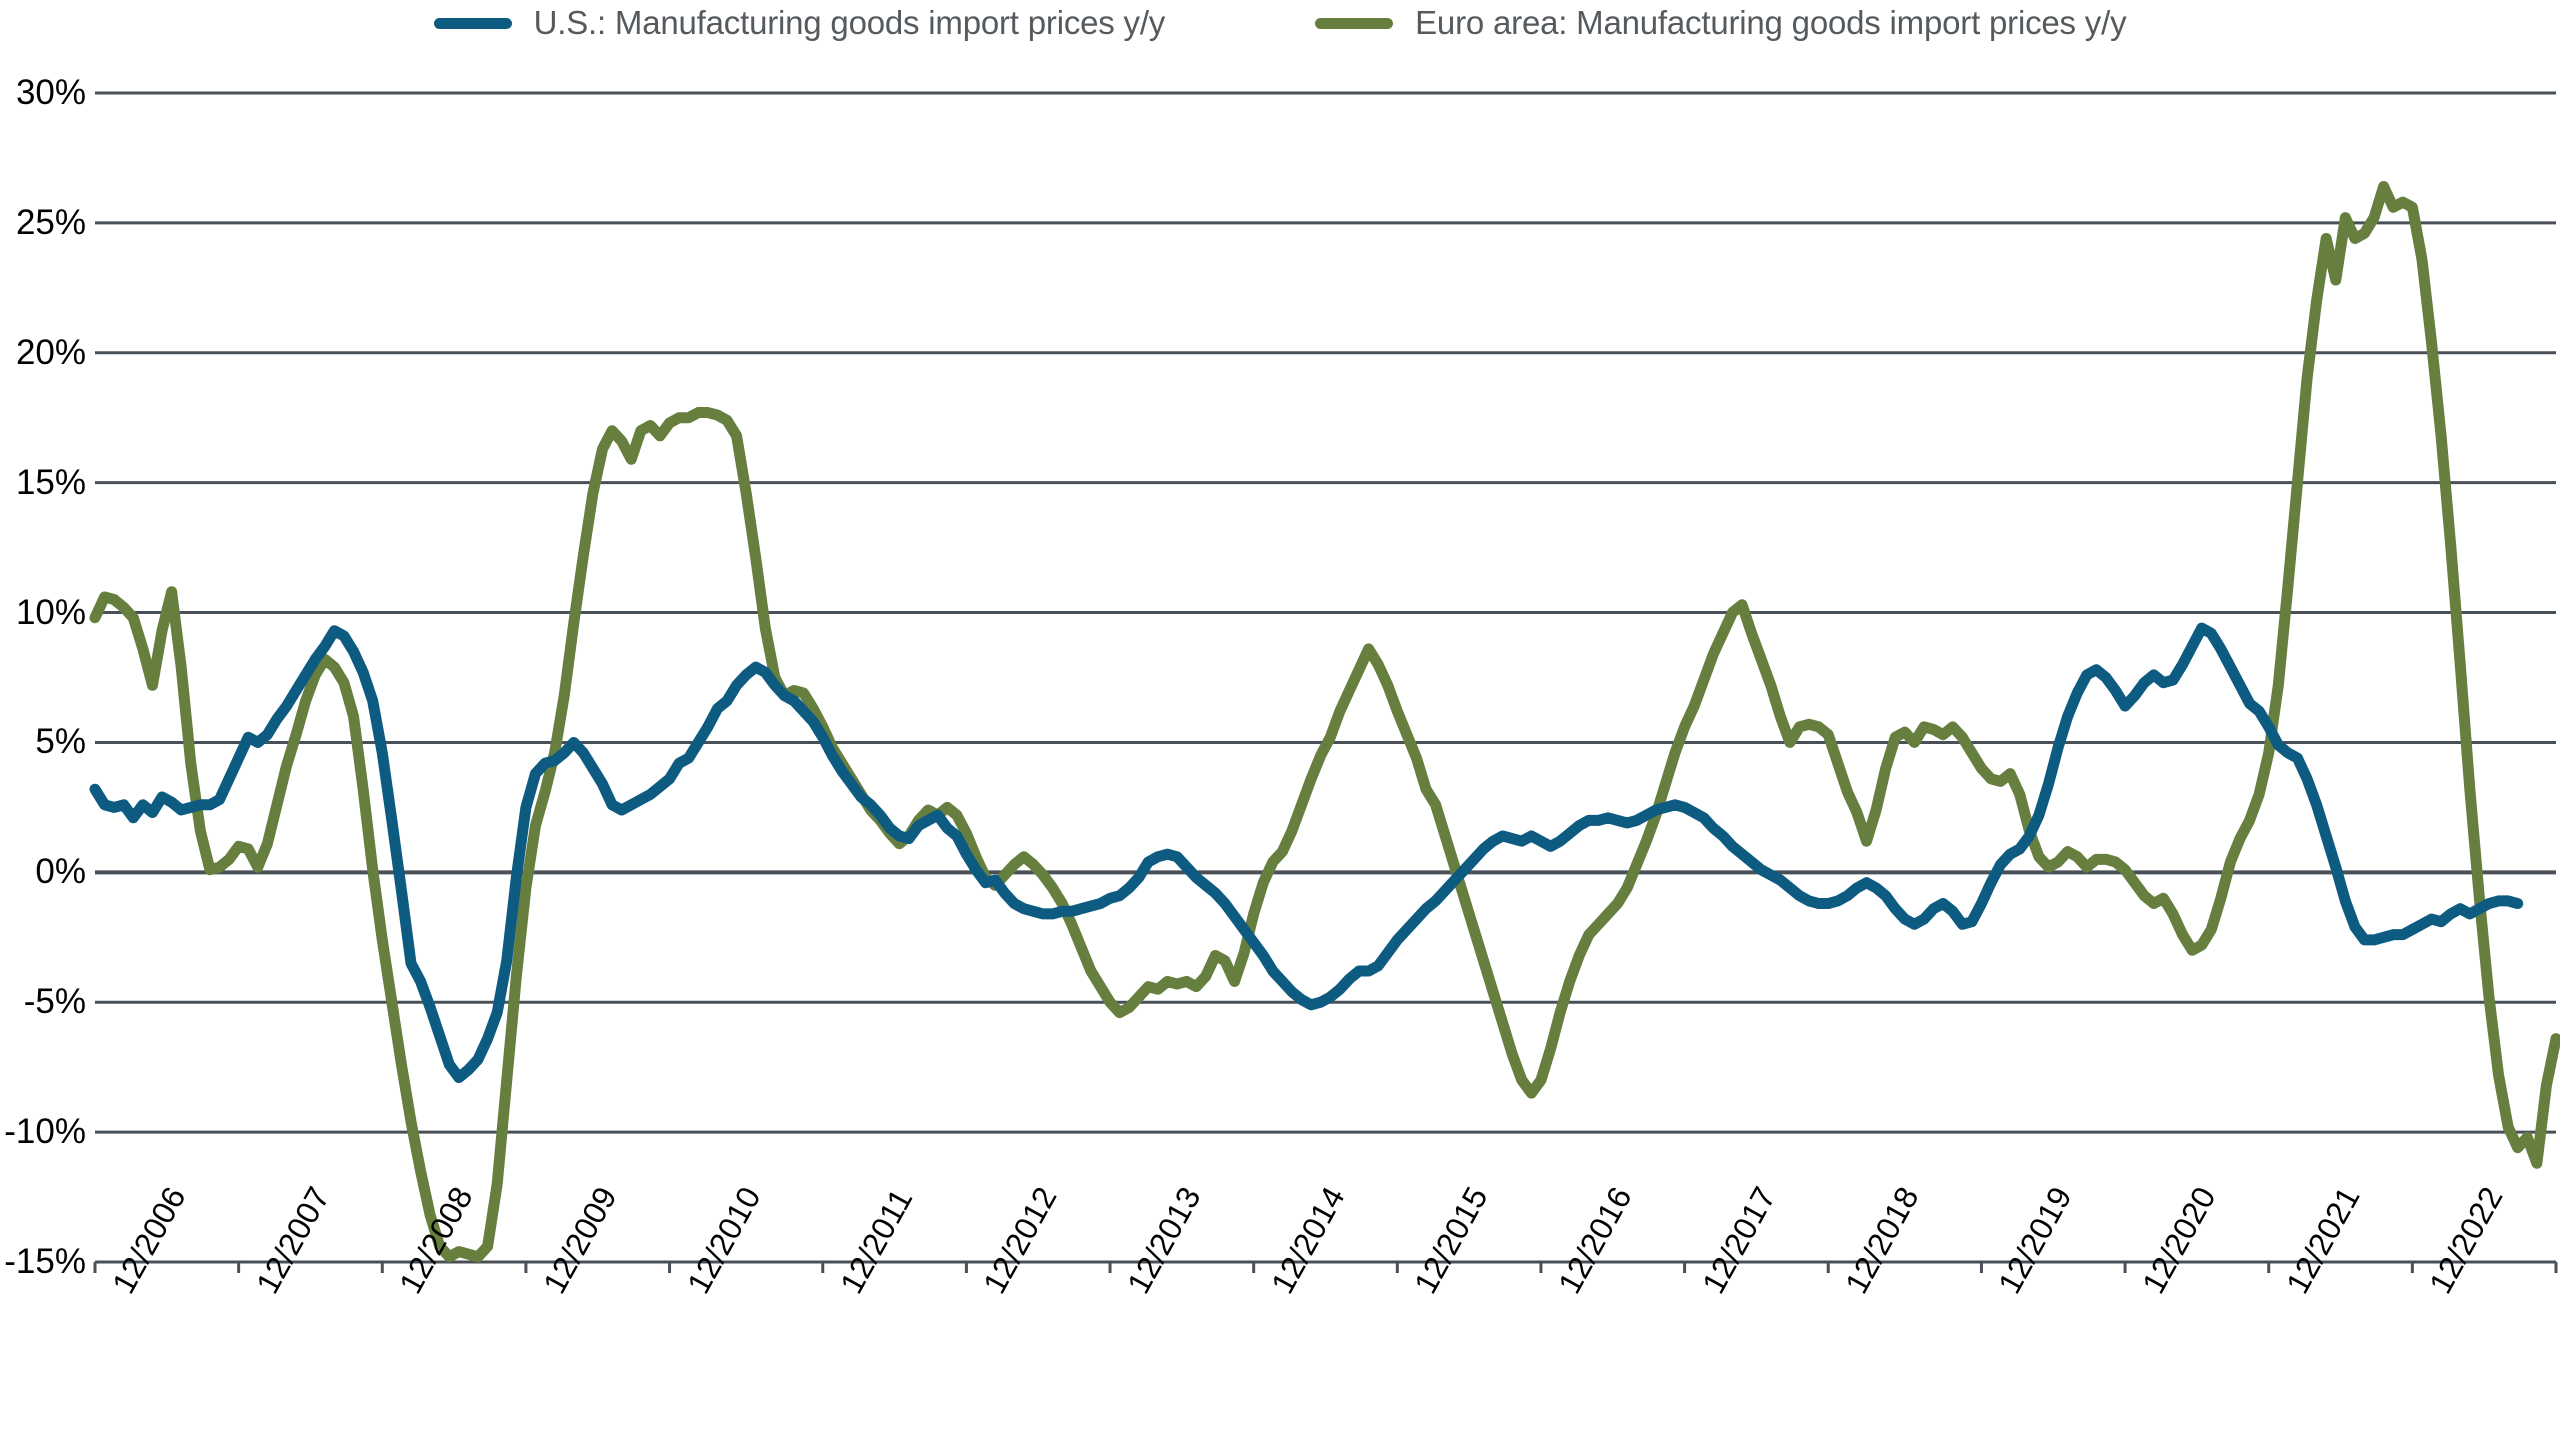 This screenshot has height=1440, width=2560. What do you see at coordinates (50, 222) in the screenshot?
I see `y-axis-tick-label: 25%` at bounding box center [50, 222].